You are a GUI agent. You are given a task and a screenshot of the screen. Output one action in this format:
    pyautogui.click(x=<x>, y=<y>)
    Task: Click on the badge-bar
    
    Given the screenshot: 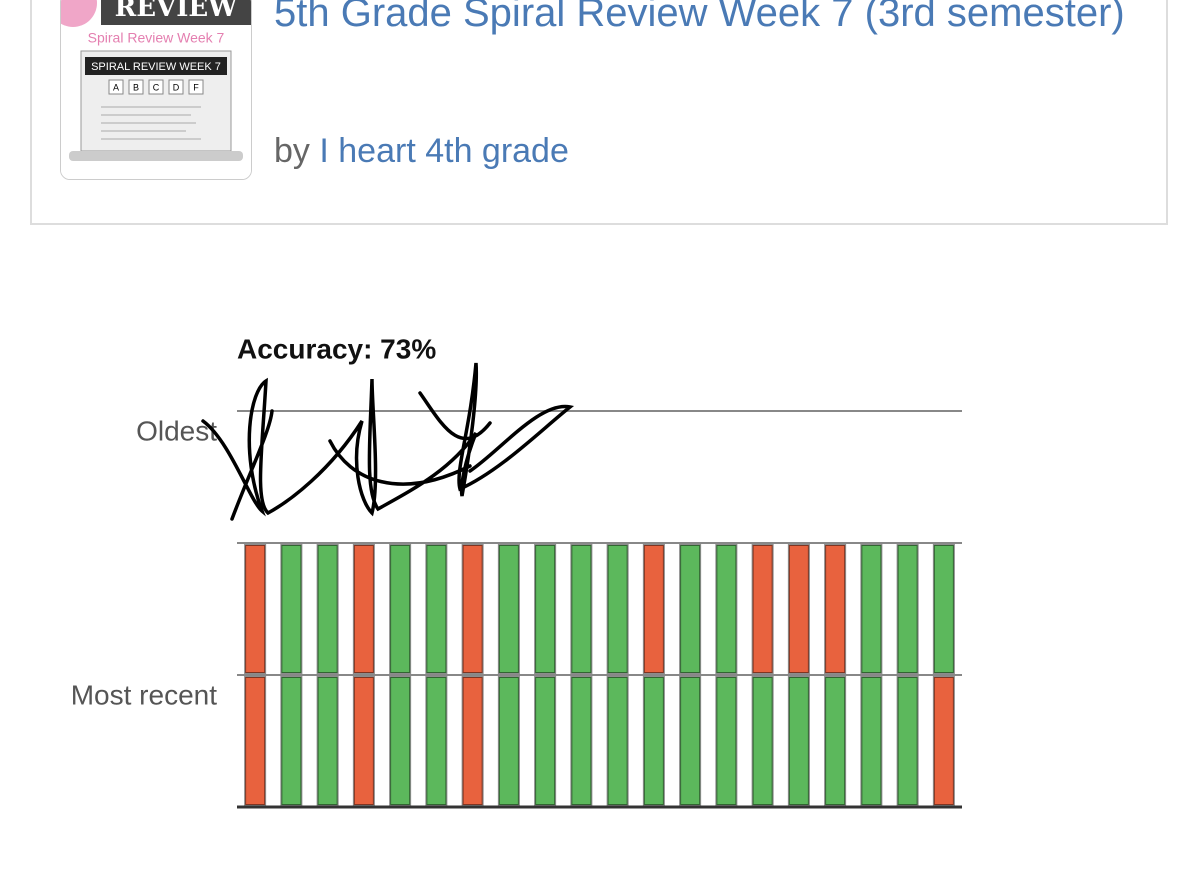 What is the action you would take?
    pyautogui.click(x=176, y=12)
    